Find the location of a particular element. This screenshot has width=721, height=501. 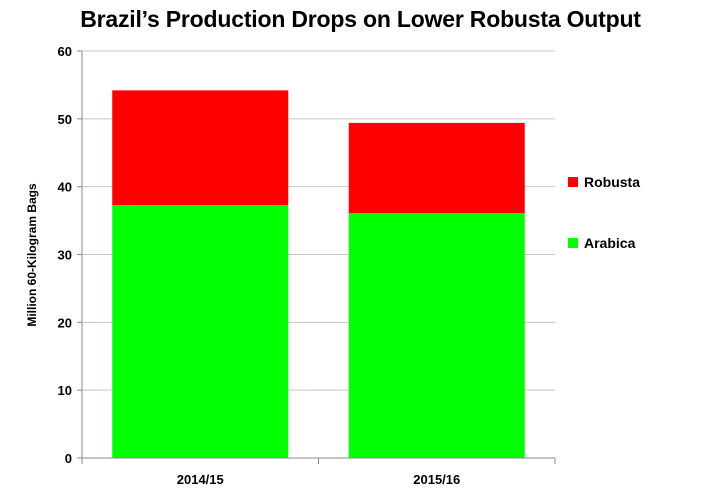

x-tick-label: 2015/16 is located at coordinates (436, 479).